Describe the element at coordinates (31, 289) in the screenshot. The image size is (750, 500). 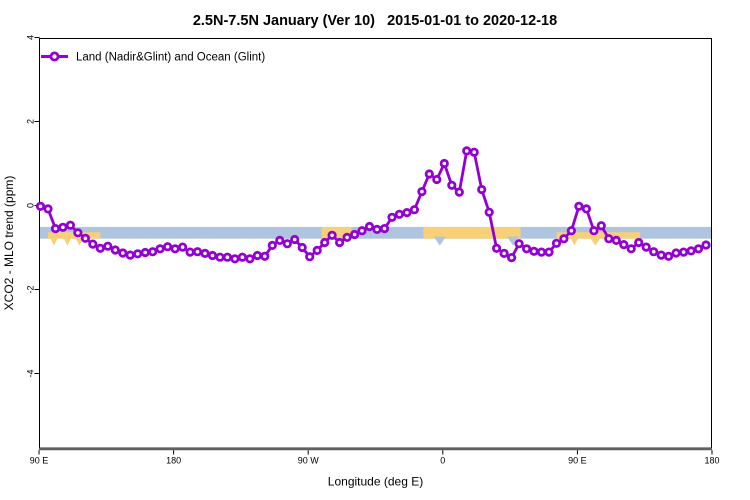
I see `y-tick-label: -2` at that location.